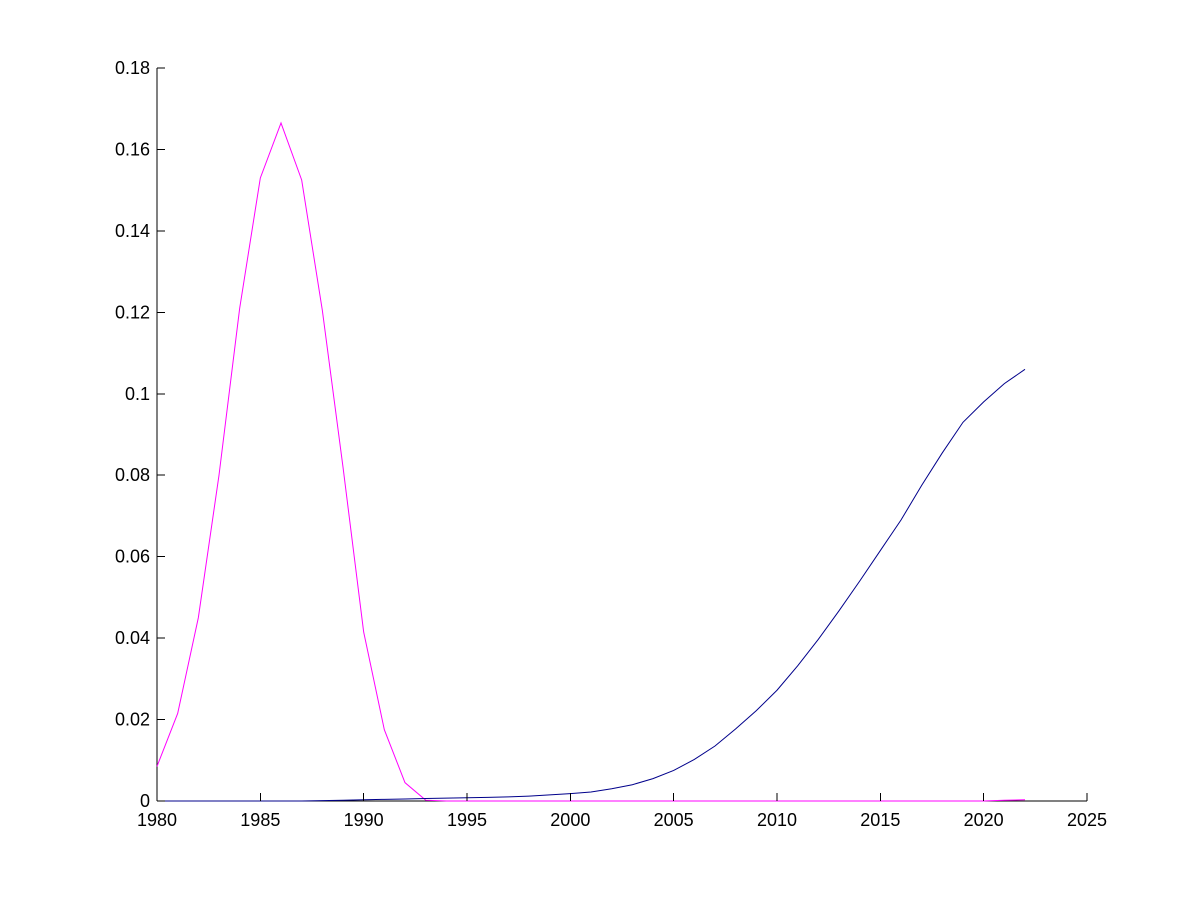  I want to click on x-tick-label: 2005, so click(674, 820).